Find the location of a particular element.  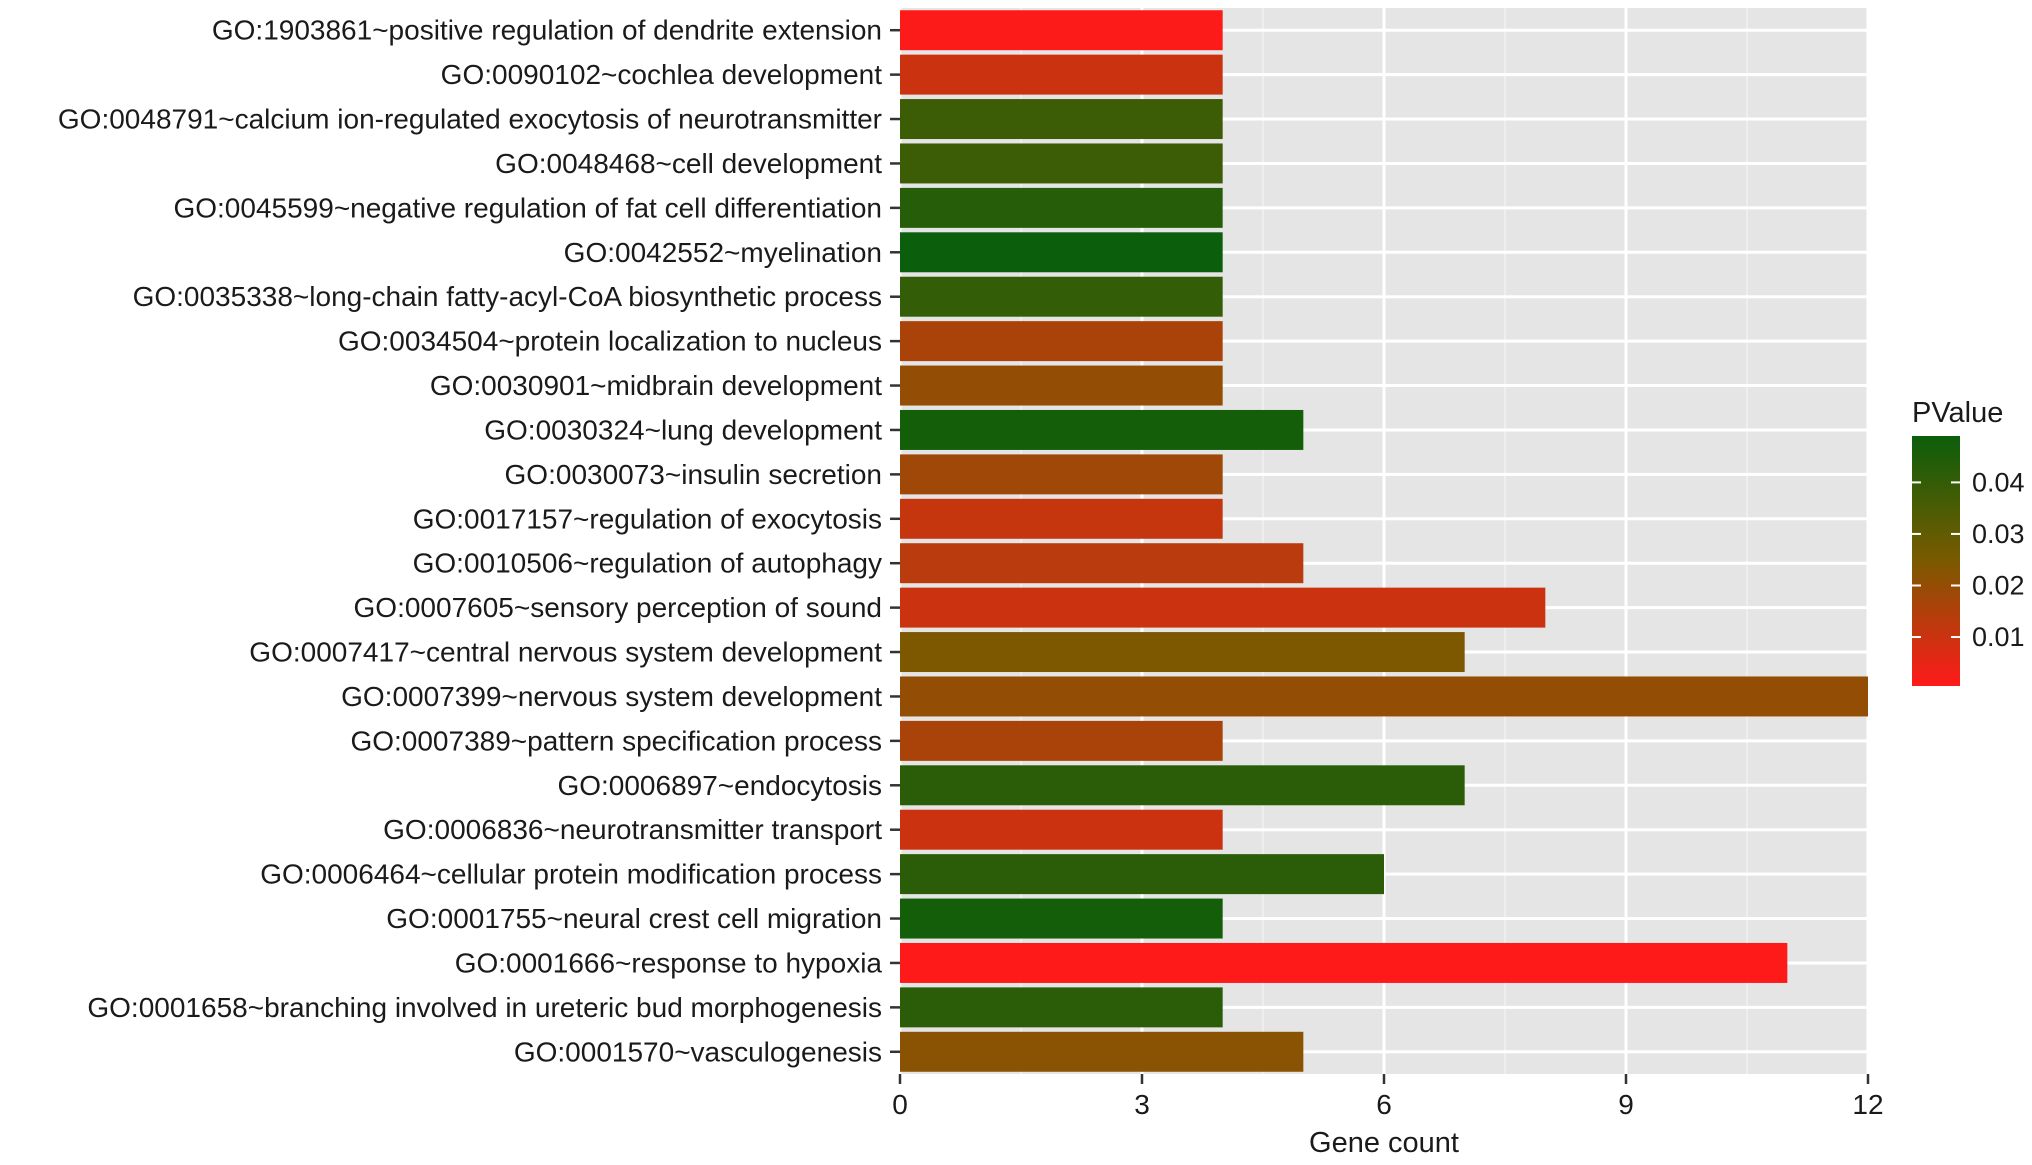

category-label: GO:0006836~neurotransmitter transport is located at coordinates (632, 829).